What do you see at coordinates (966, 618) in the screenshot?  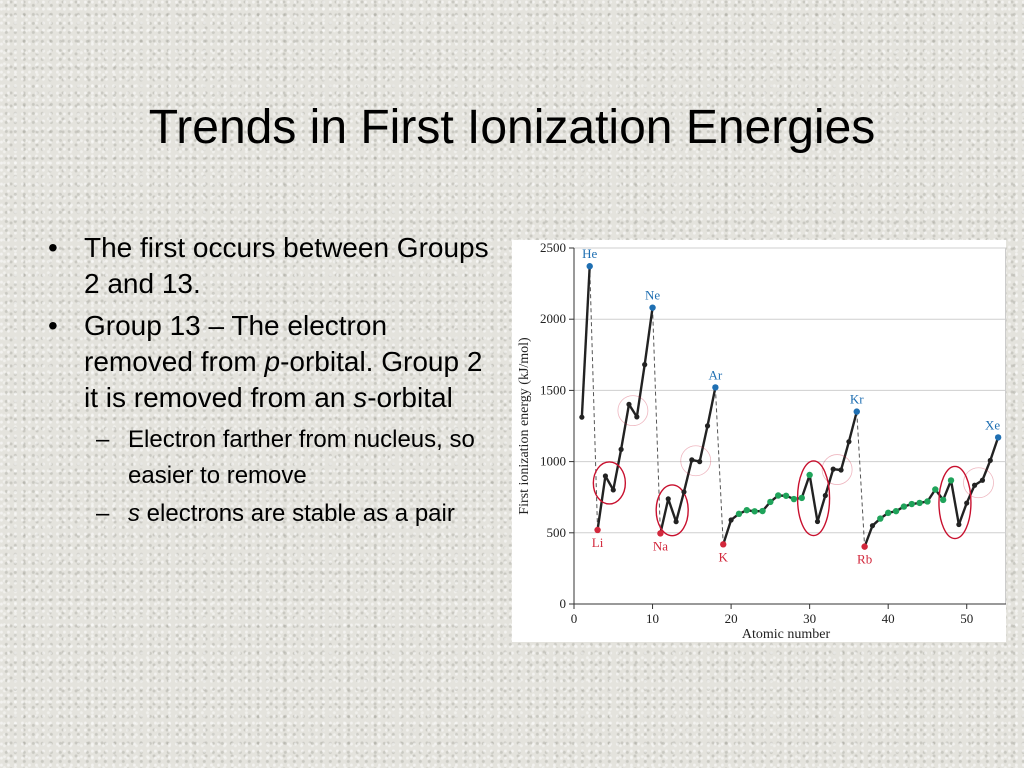 I see `x-tick-label: 50` at bounding box center [966, 618].